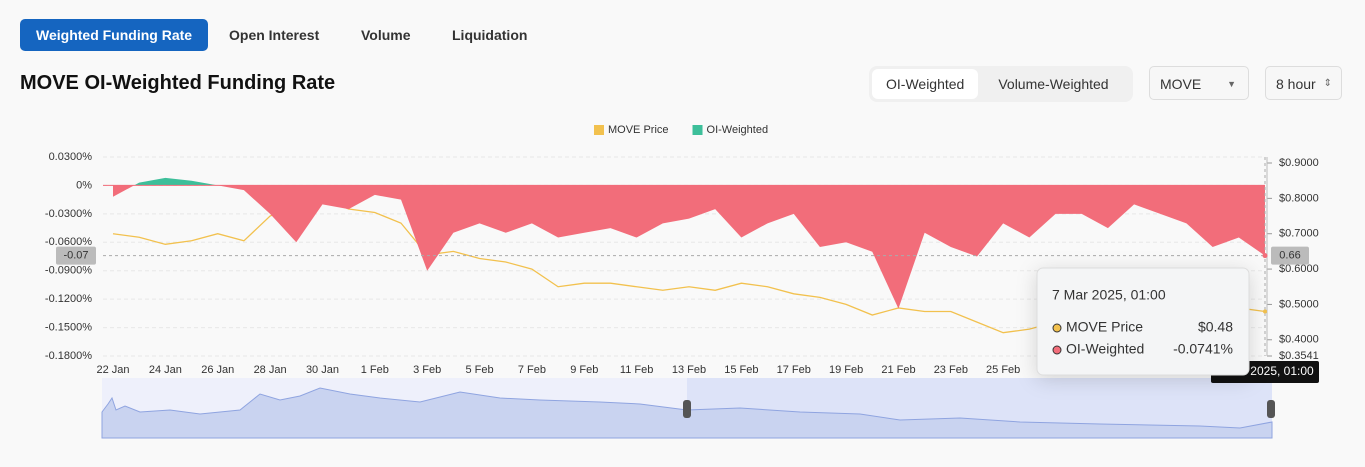 The width and height of the screenshot is (1365, 467). I want to click on y2-tick-label: $0.8000, so click(1299, 198).